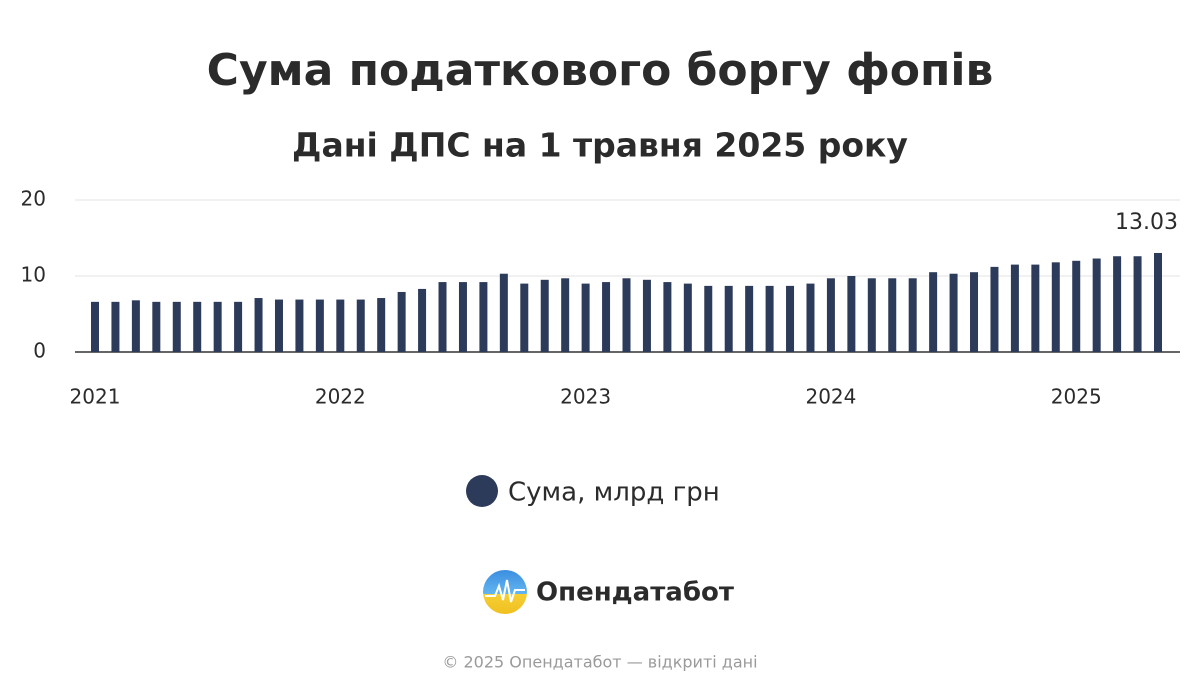 This screenshot has height=700, width=1200. Describe the element at coordinates (505, 591) in the screenshot. I see `logo-wave` at that location.